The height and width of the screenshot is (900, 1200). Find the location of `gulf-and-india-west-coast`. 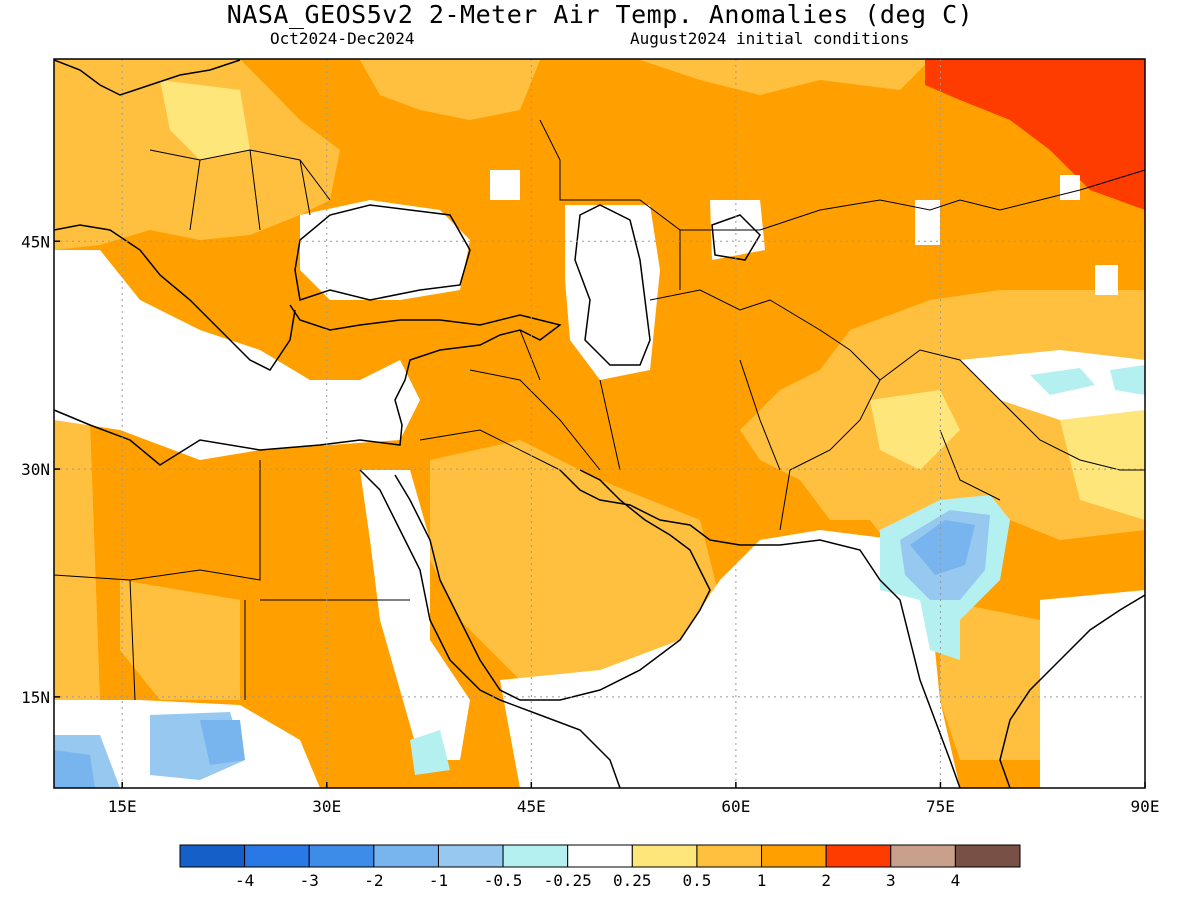

gulf-and-india-west-coast is located at coordinates (760, 628).